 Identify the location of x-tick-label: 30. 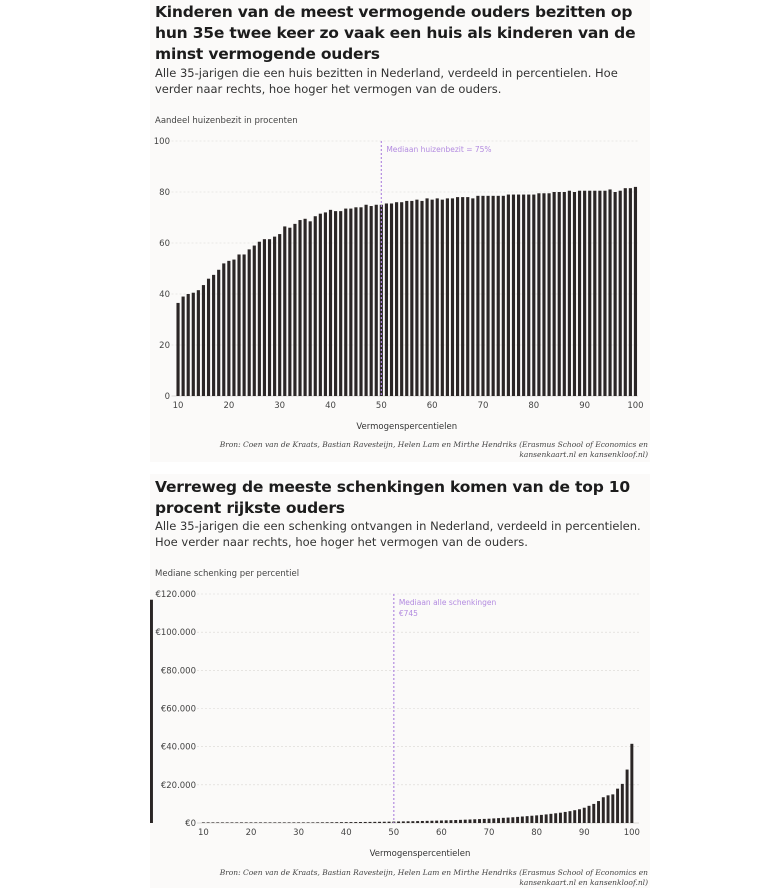
(298, 833).